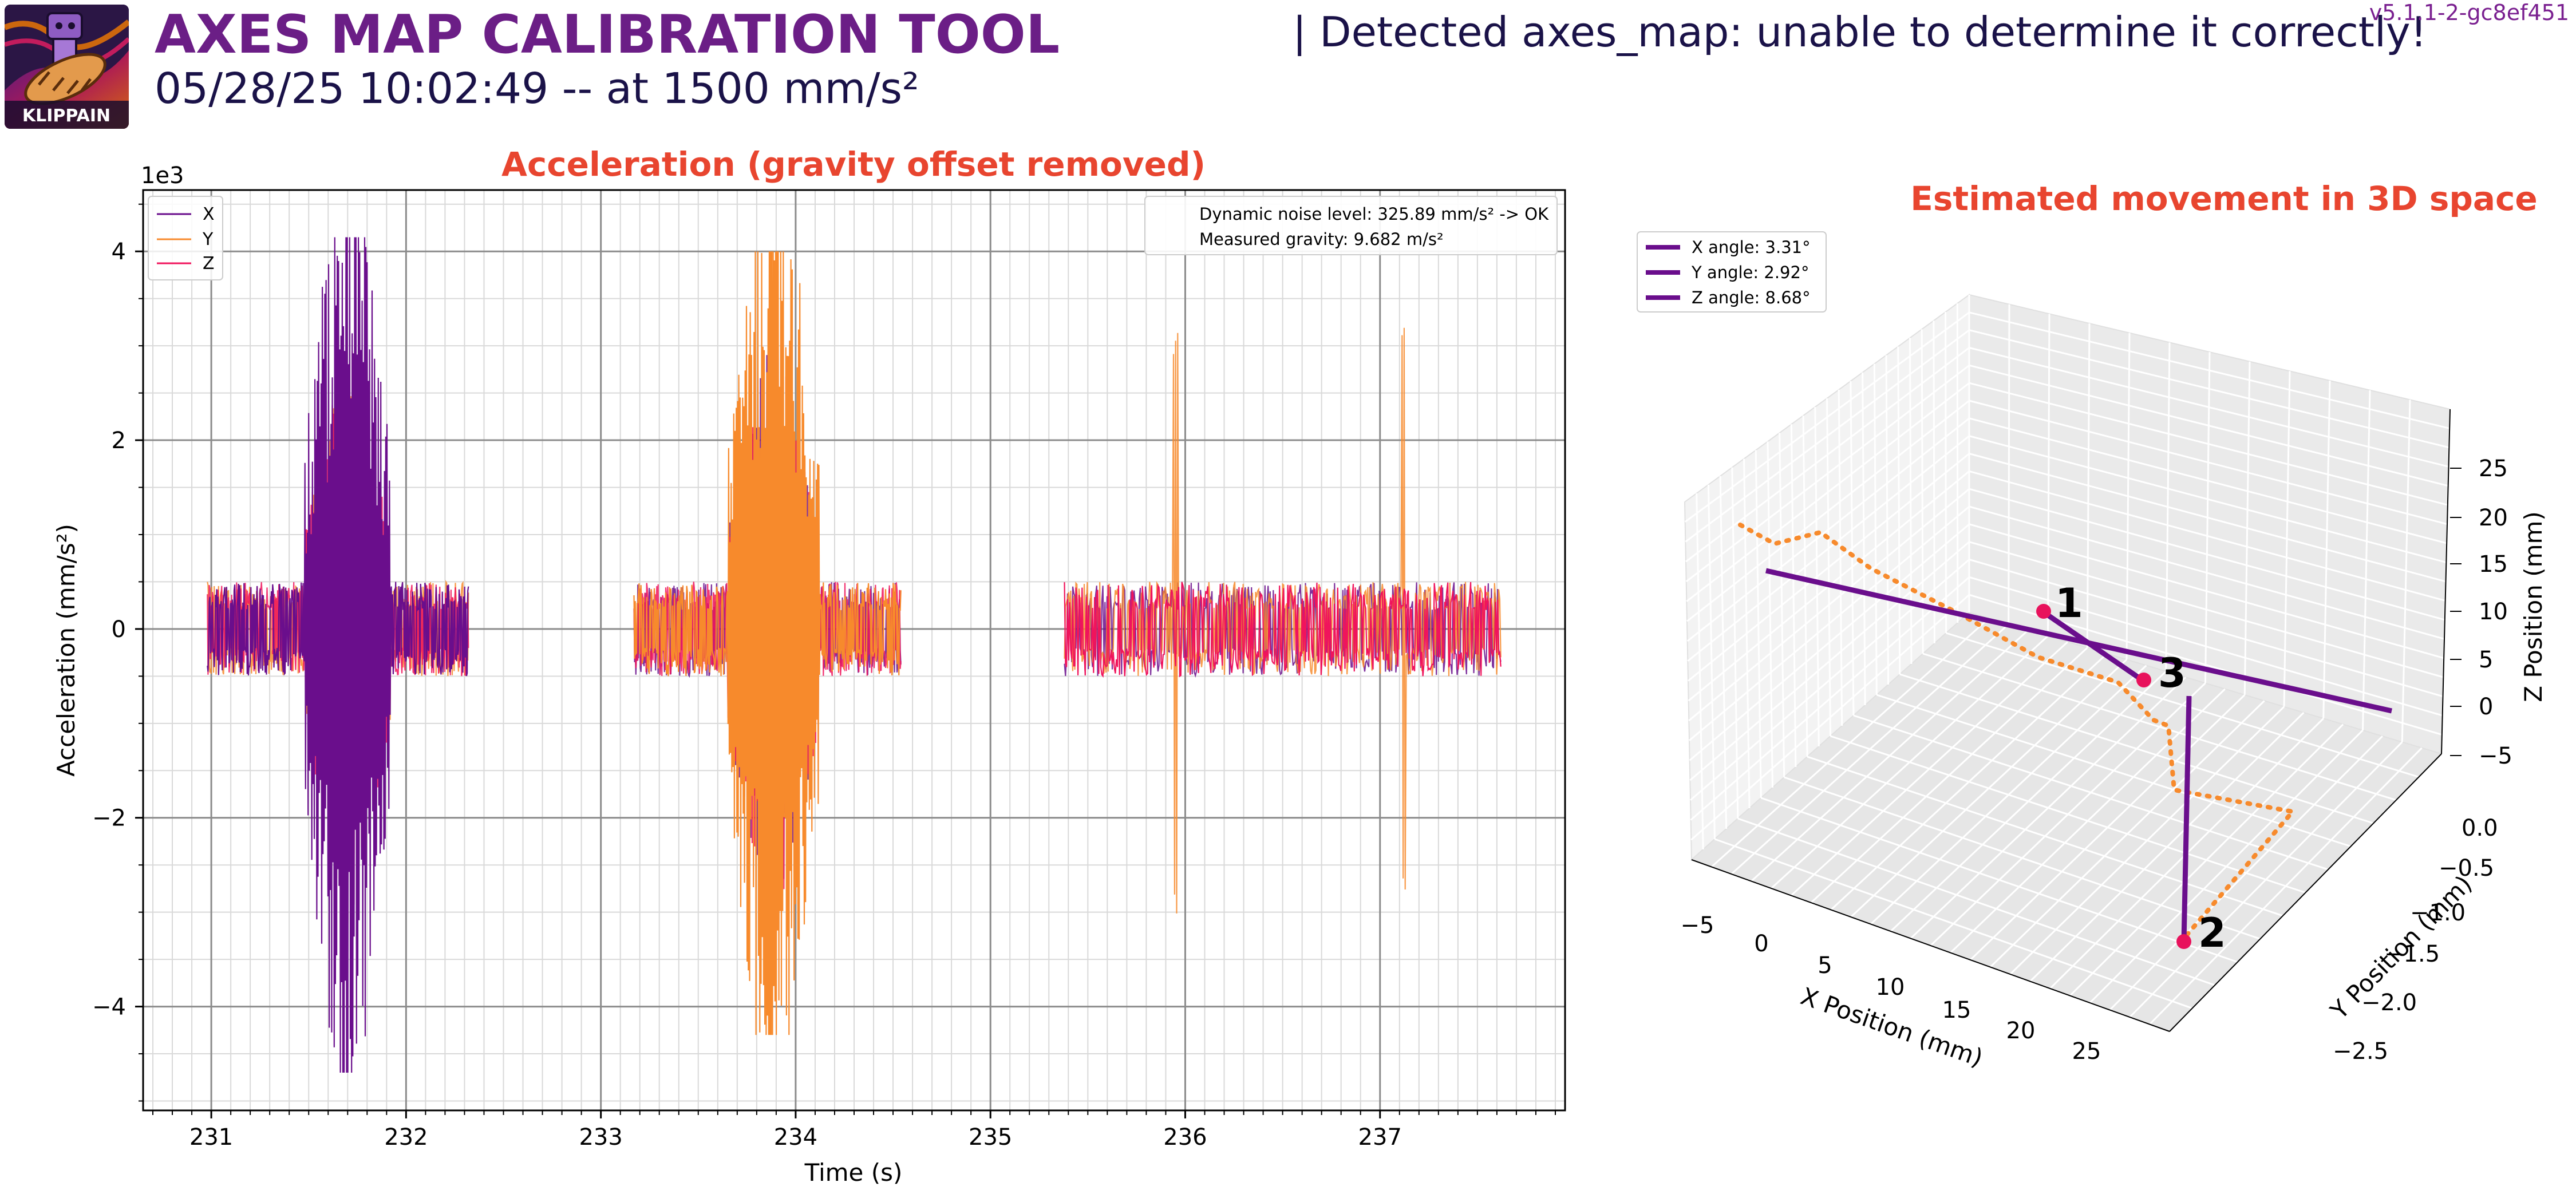 The height and width of the screenshot is (1202, 2576). Describe the element at coordinates (1890, 987) in the screenshot. I see `x-tick-label: 10` at that location.